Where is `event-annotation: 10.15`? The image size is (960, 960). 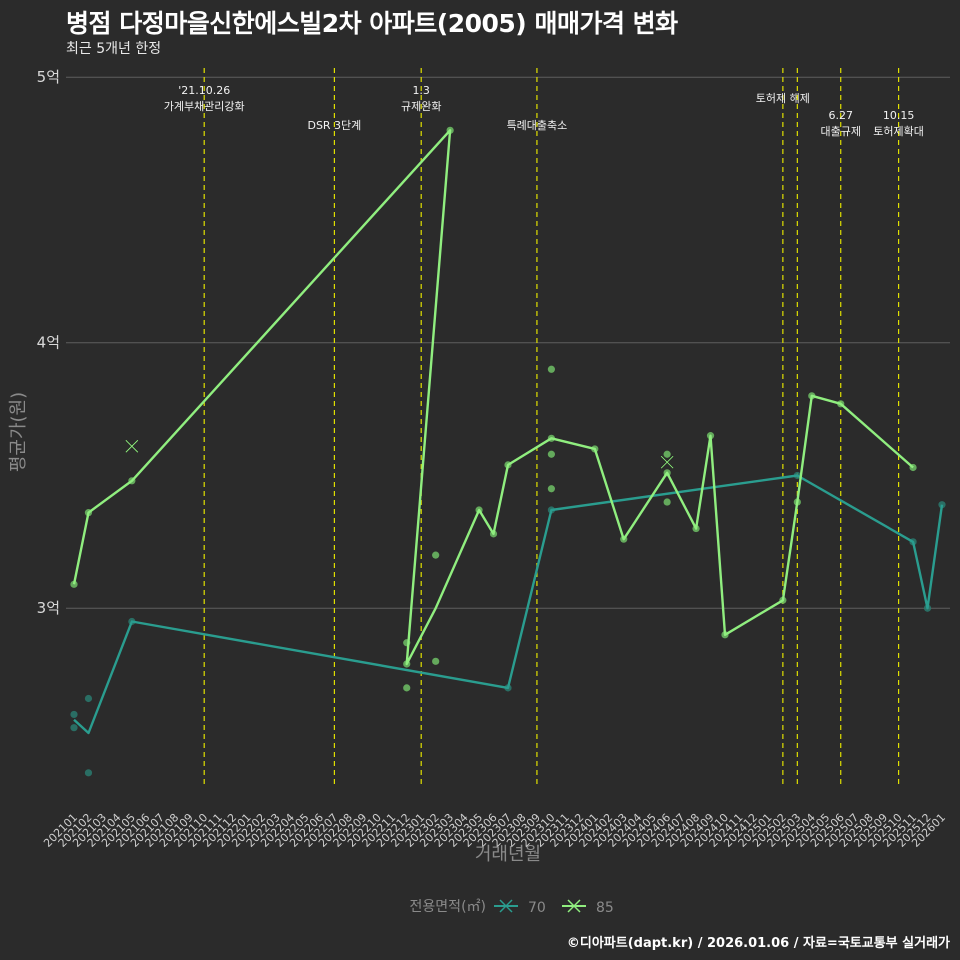 event-annotation: 10.15 is located at coordinates (899, 115).